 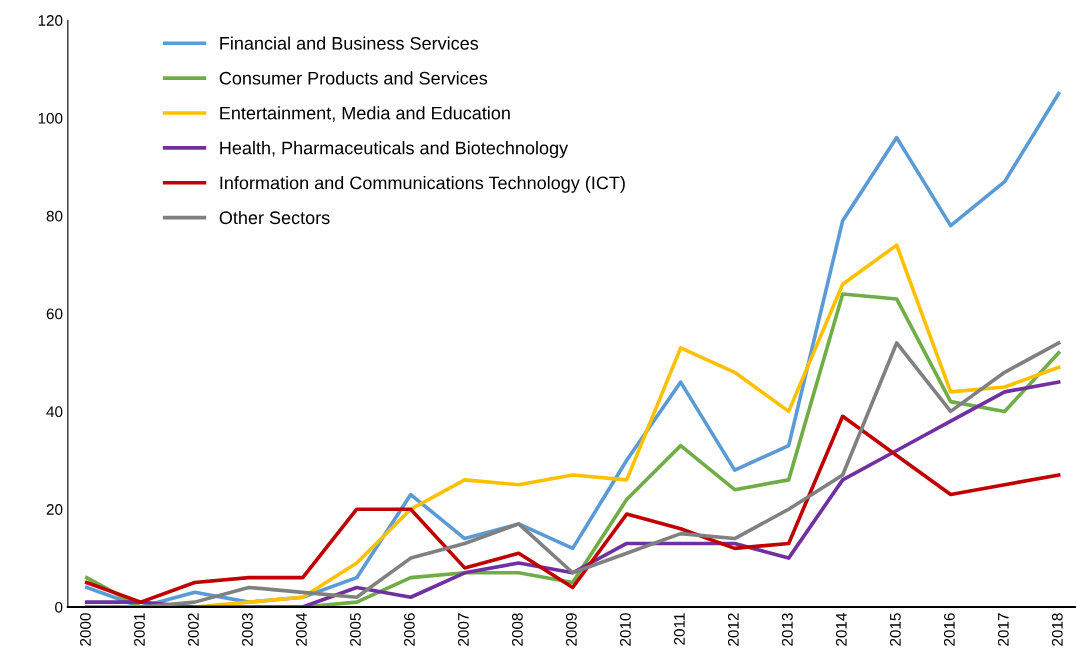 I want to click on y-tick-label: 20, so click(x=54, y=509).